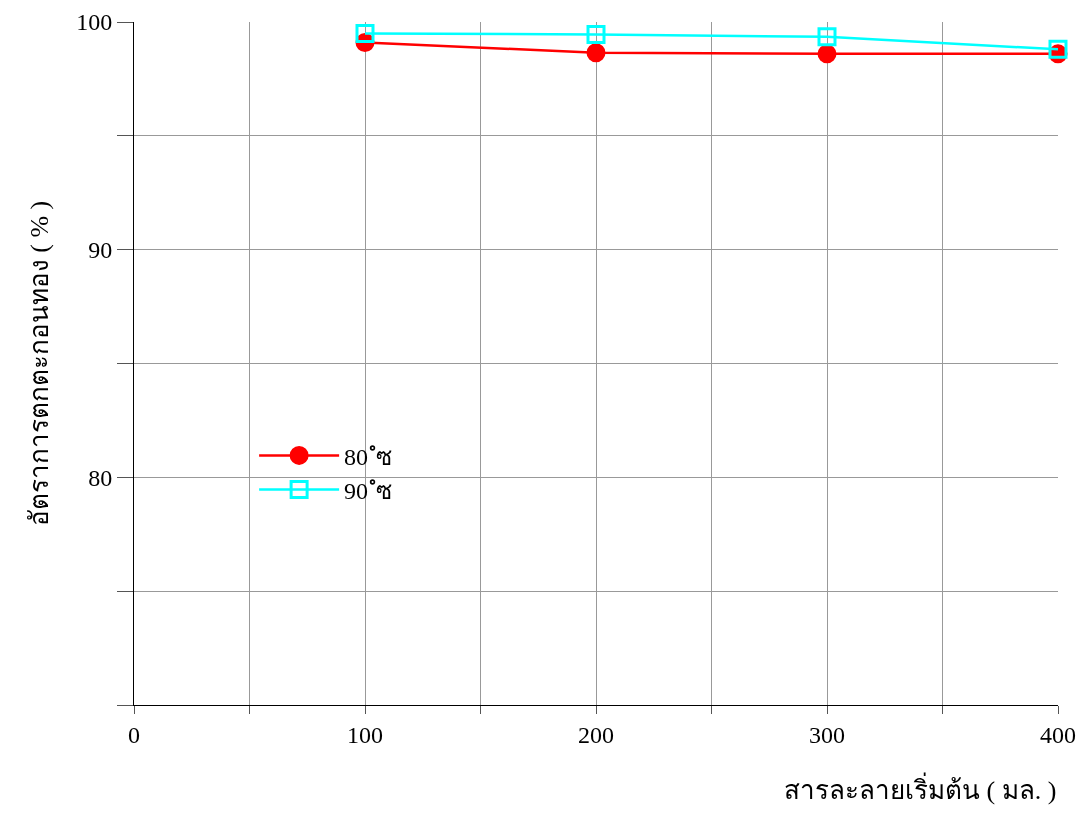 The height and width of the screenshot is (821, 1091). Describe the element at coordinates (827, 734) in the screenshot. I see `x-tick-label: 300` at that location.